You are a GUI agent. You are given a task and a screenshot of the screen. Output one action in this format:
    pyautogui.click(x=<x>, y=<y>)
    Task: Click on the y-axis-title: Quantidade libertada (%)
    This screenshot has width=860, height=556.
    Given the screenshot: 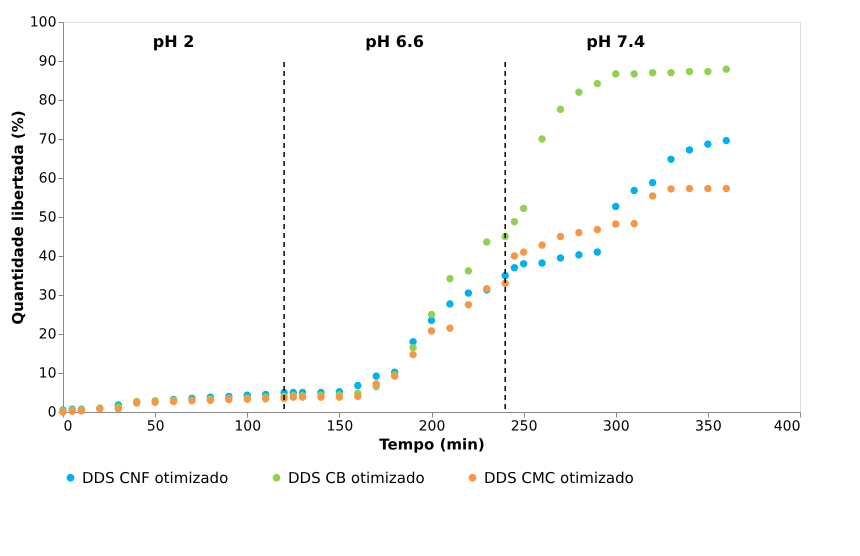 What is the action you would take?
    pyautogui.click(x=17, y=217)
    